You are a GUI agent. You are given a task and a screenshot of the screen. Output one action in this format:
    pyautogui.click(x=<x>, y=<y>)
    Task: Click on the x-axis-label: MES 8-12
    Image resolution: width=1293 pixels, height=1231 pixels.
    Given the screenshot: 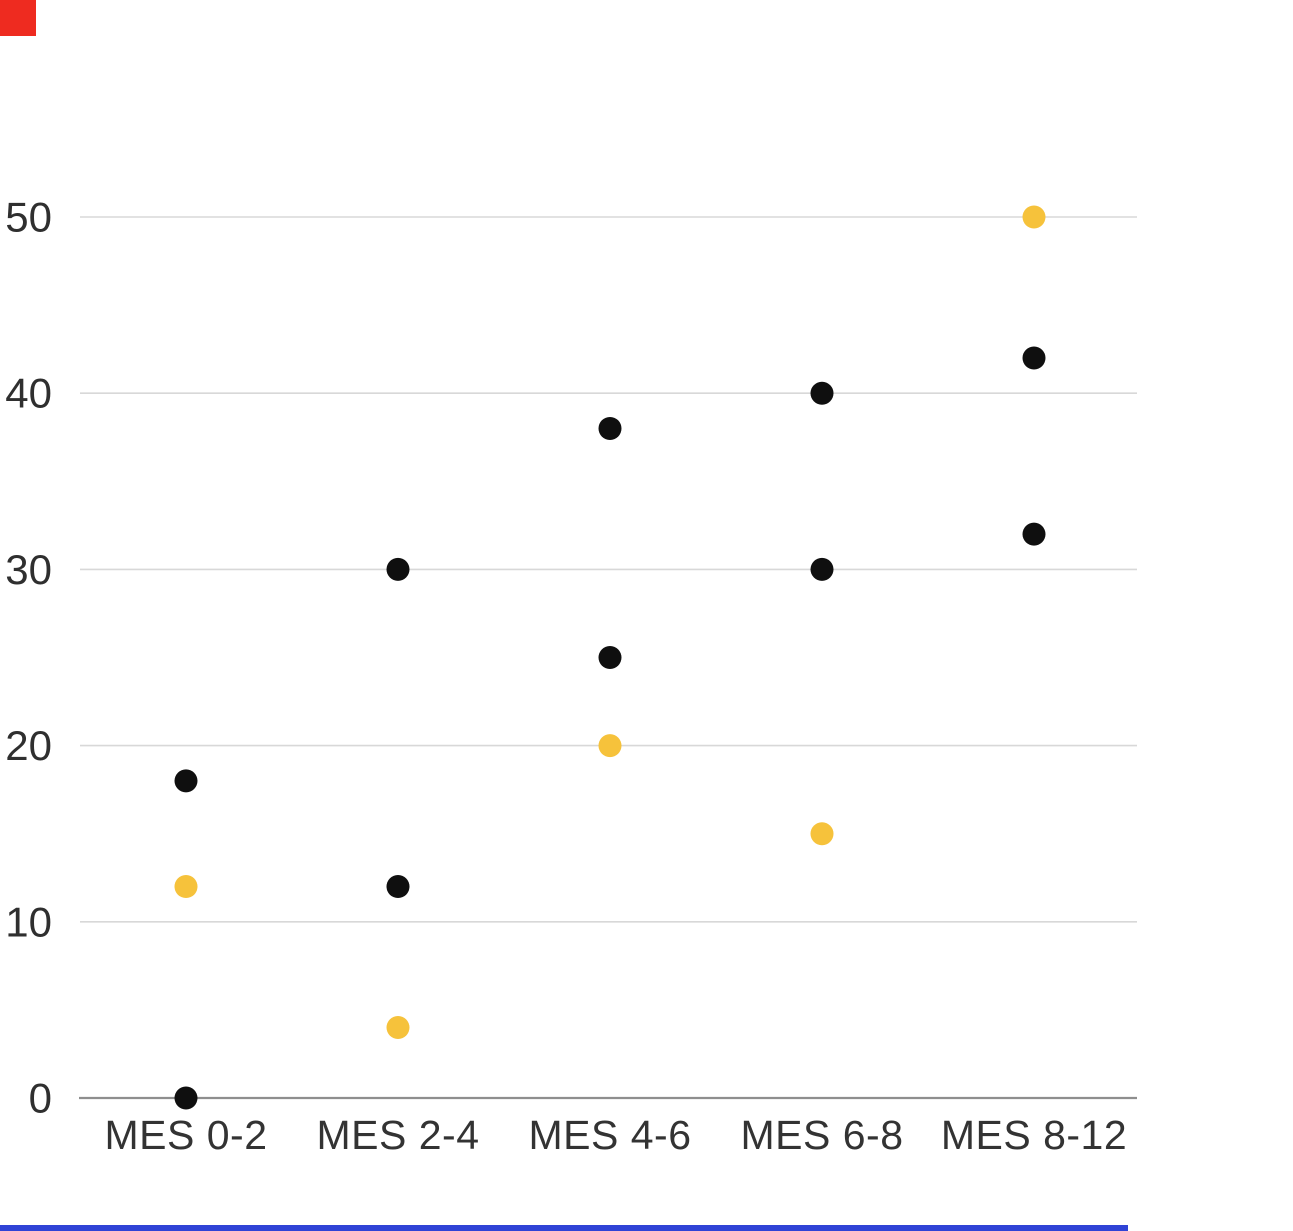 What is the action you would take?
    pyautogui.click(x=1034, y=1135)
    